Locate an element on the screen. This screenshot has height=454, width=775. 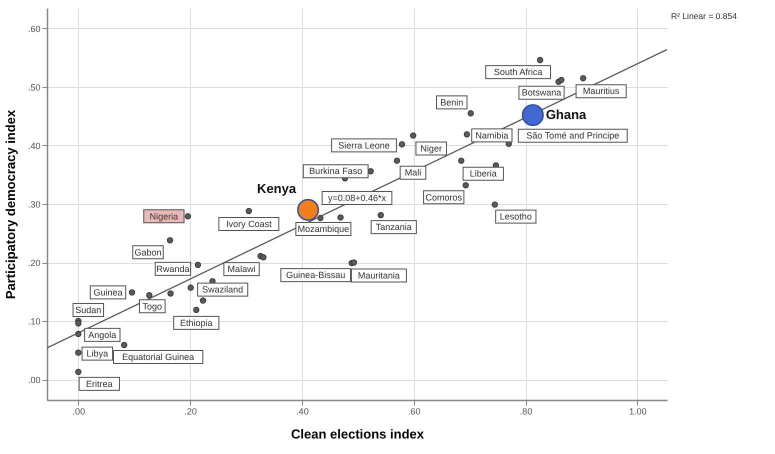
annotation: Libya is located at coordinates (97, 353).